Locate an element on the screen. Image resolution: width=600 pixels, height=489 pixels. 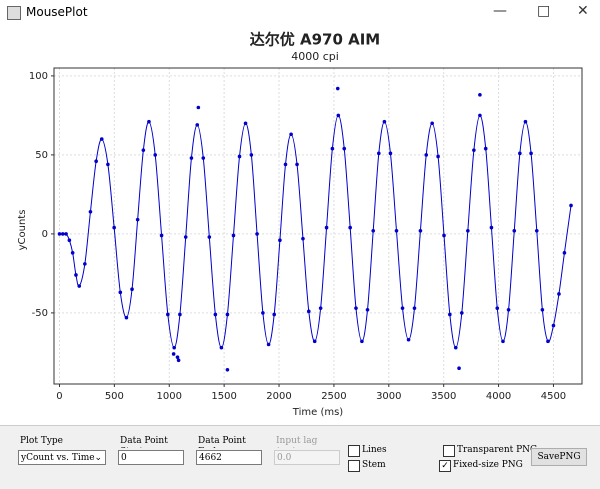
chart-subtitle: 4000 cpi is located at coordinates (315, 56).